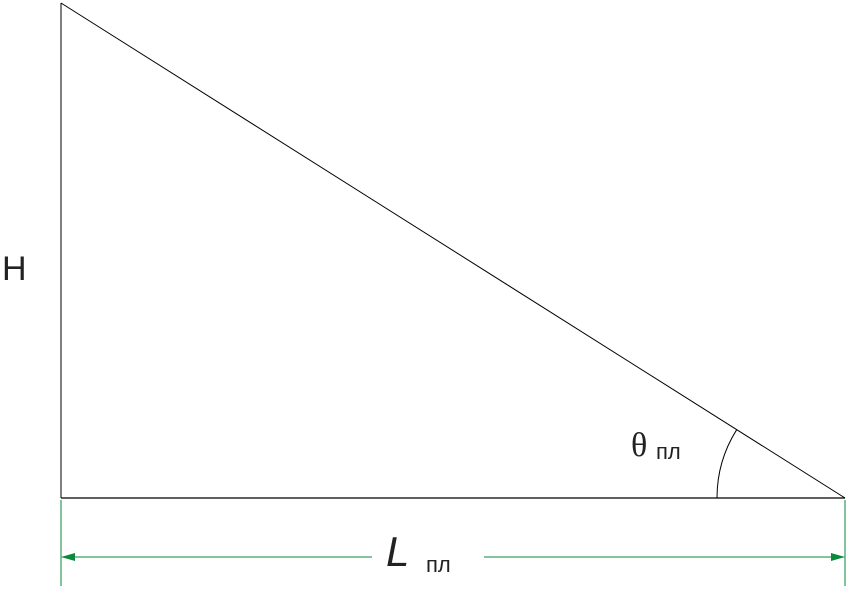 The width and height of the screenshot is (849, 589). What do you see at coordinates (639, 445) in the screenshot?
I see `angle-label: θ` at bounding box center [639, 445].